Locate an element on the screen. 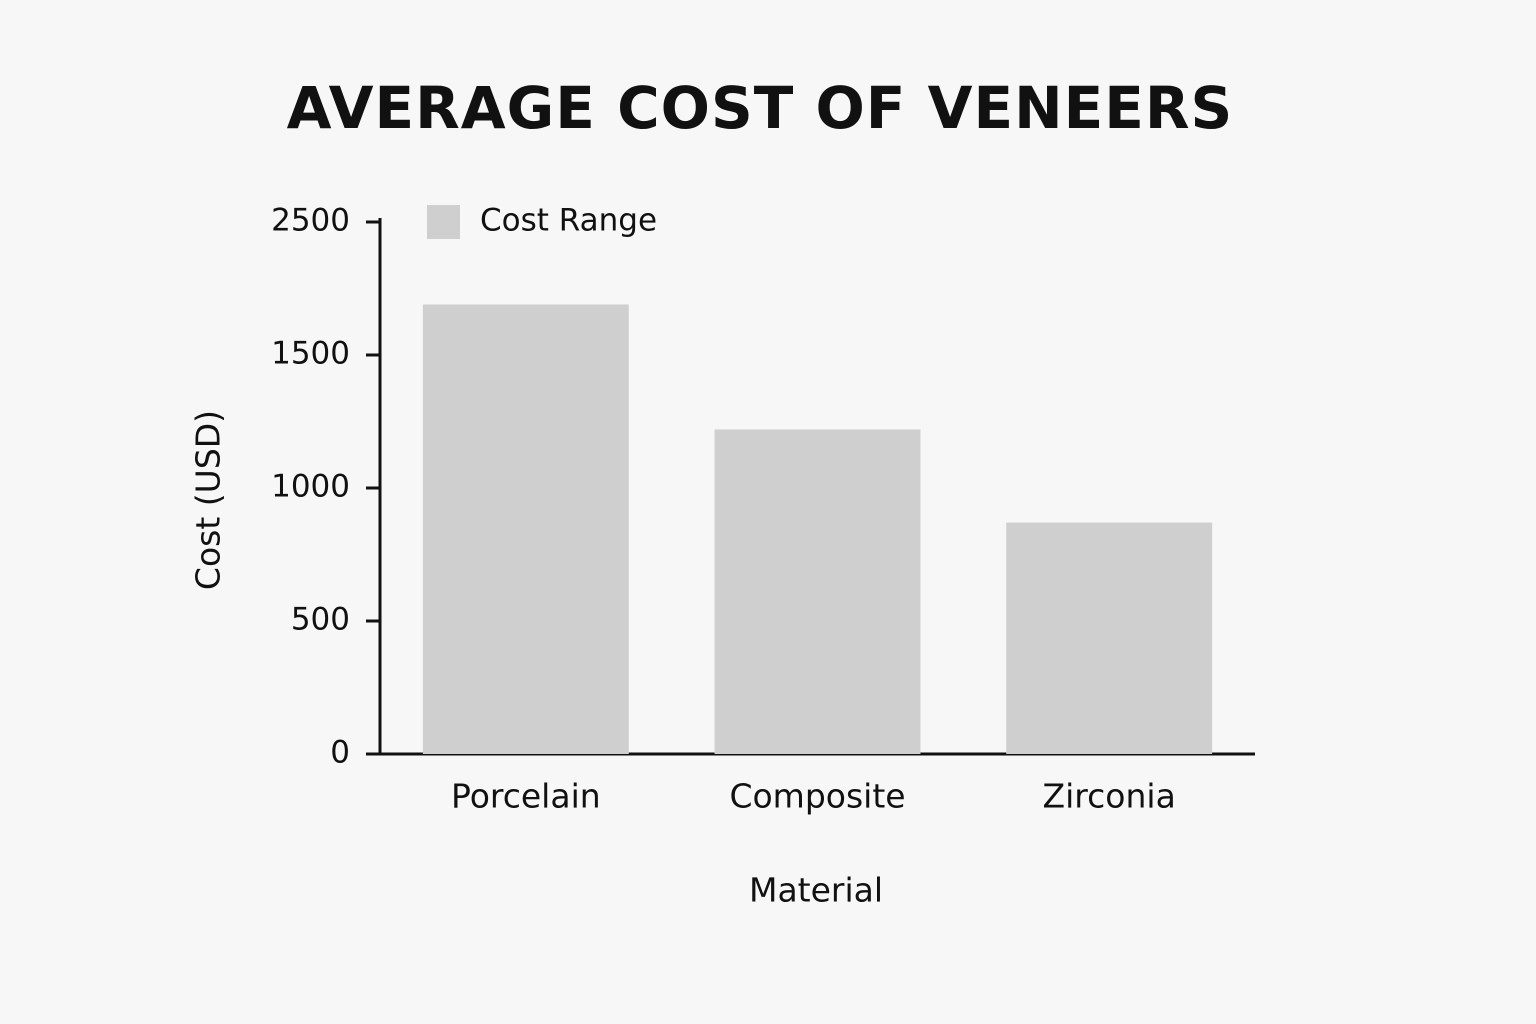 The height and width of the screenshot is (1024, 1536). legend-swatch is located at coordinates (443, 222).